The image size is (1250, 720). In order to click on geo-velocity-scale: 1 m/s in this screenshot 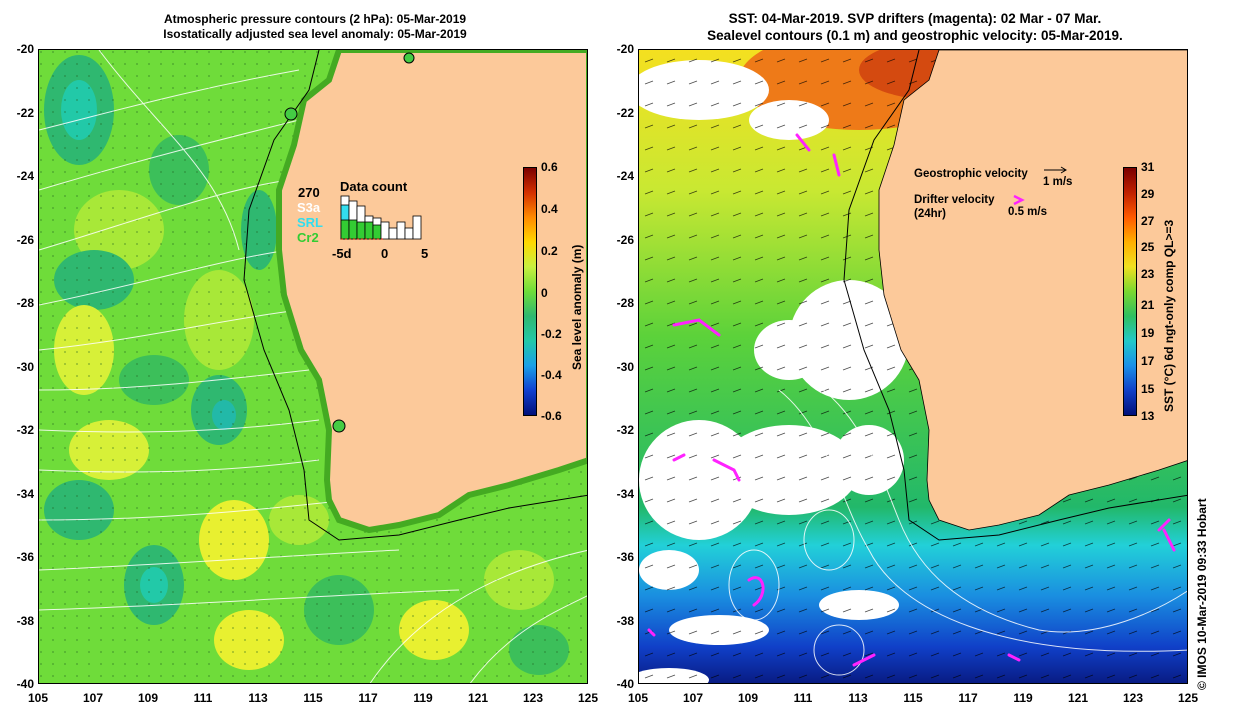, I will do `click(1058, 182)`.